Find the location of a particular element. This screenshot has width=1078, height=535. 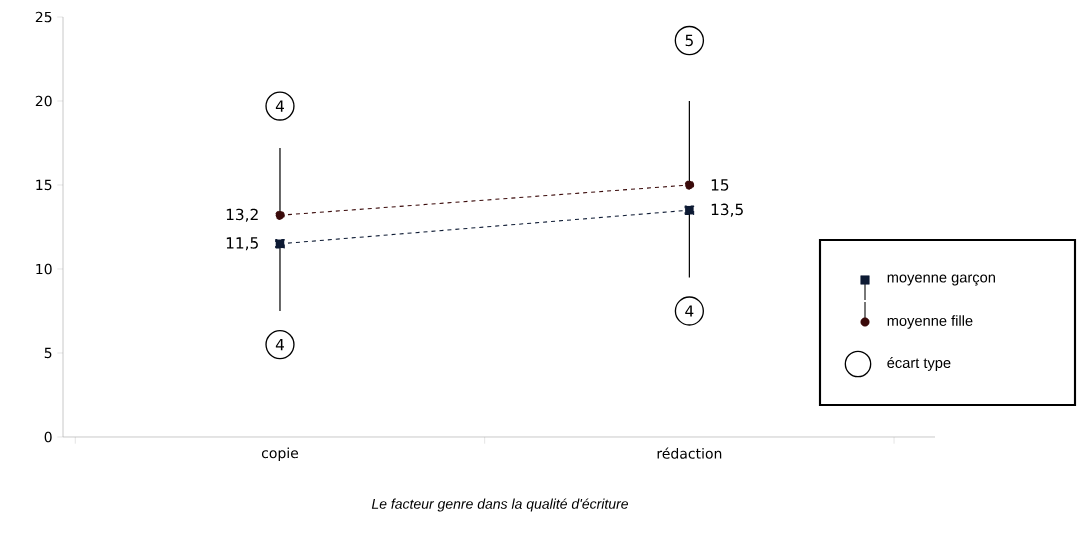

text: Le facteur genre dans la qualité d'écriture is located at coordinates (499, 505).